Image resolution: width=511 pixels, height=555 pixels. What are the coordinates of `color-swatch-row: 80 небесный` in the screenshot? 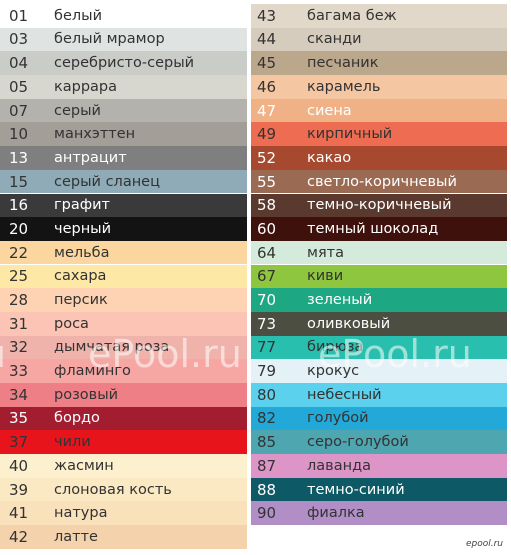 It's located at (379, 395).